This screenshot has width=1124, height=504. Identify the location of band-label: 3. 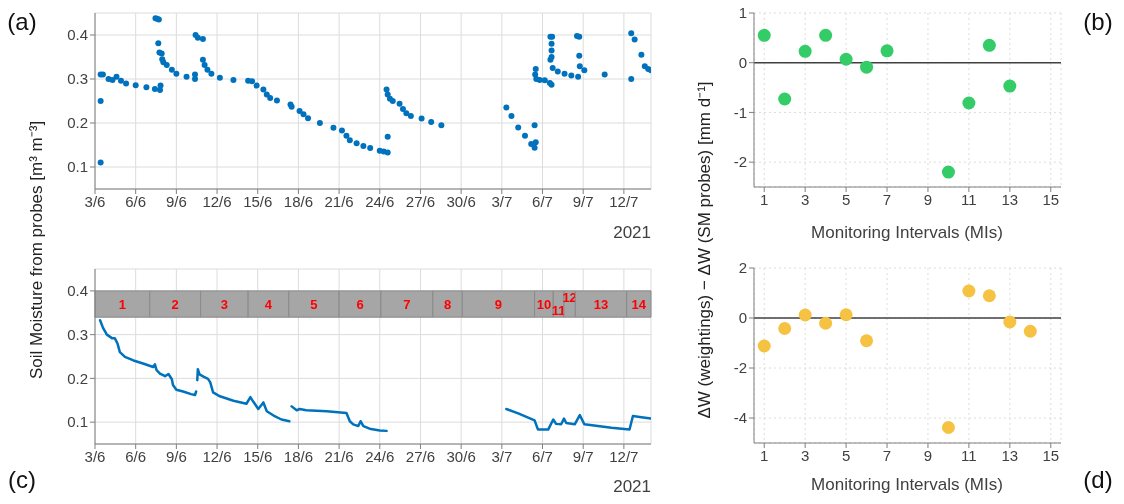
(224, 304).